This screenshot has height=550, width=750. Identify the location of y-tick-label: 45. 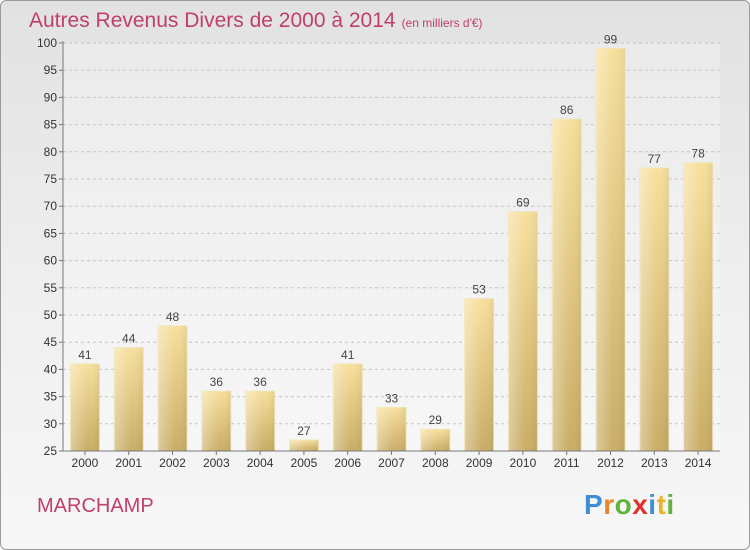
(51, 342).